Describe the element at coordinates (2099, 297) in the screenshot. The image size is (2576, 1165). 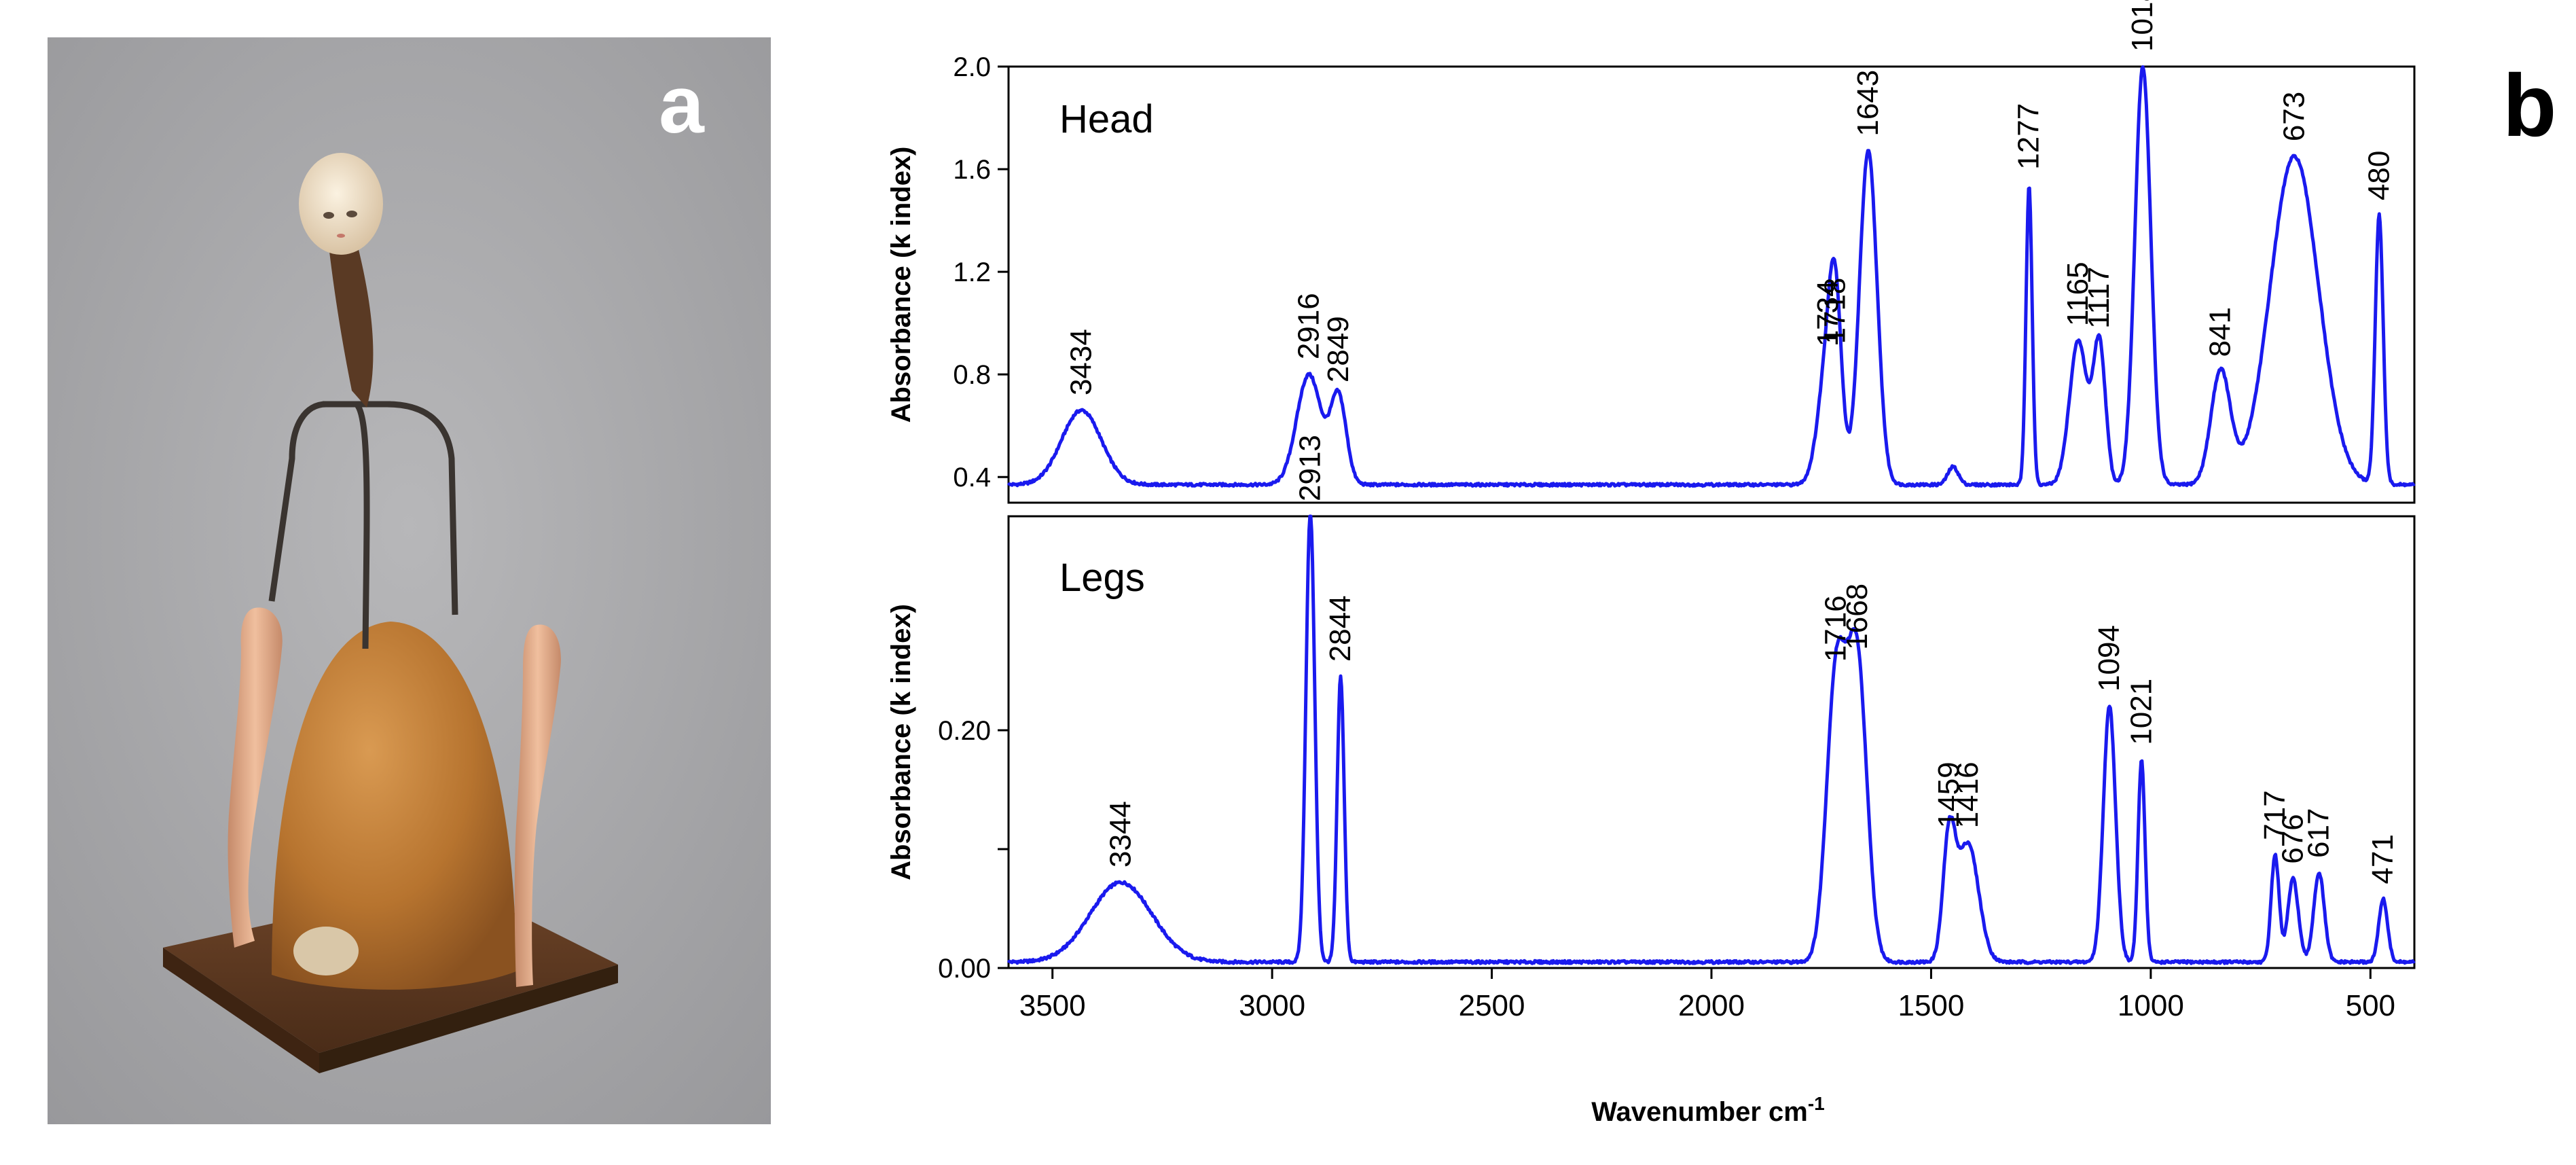
I see `peak-label: 1117` at that location.